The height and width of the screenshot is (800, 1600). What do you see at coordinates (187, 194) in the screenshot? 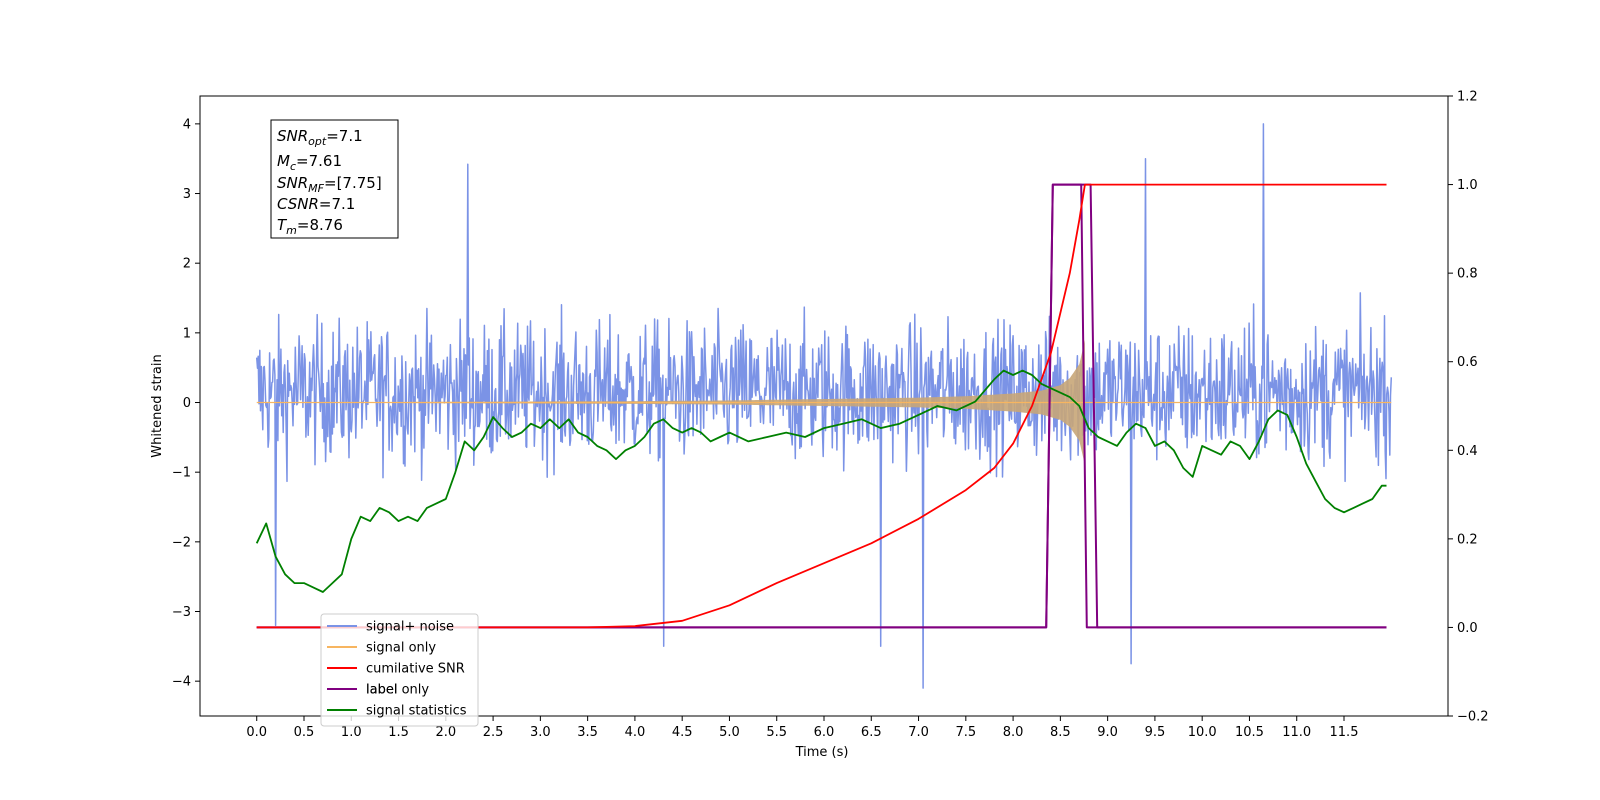
I see `y-tick-label: 3` at bounding box center [187, 194].